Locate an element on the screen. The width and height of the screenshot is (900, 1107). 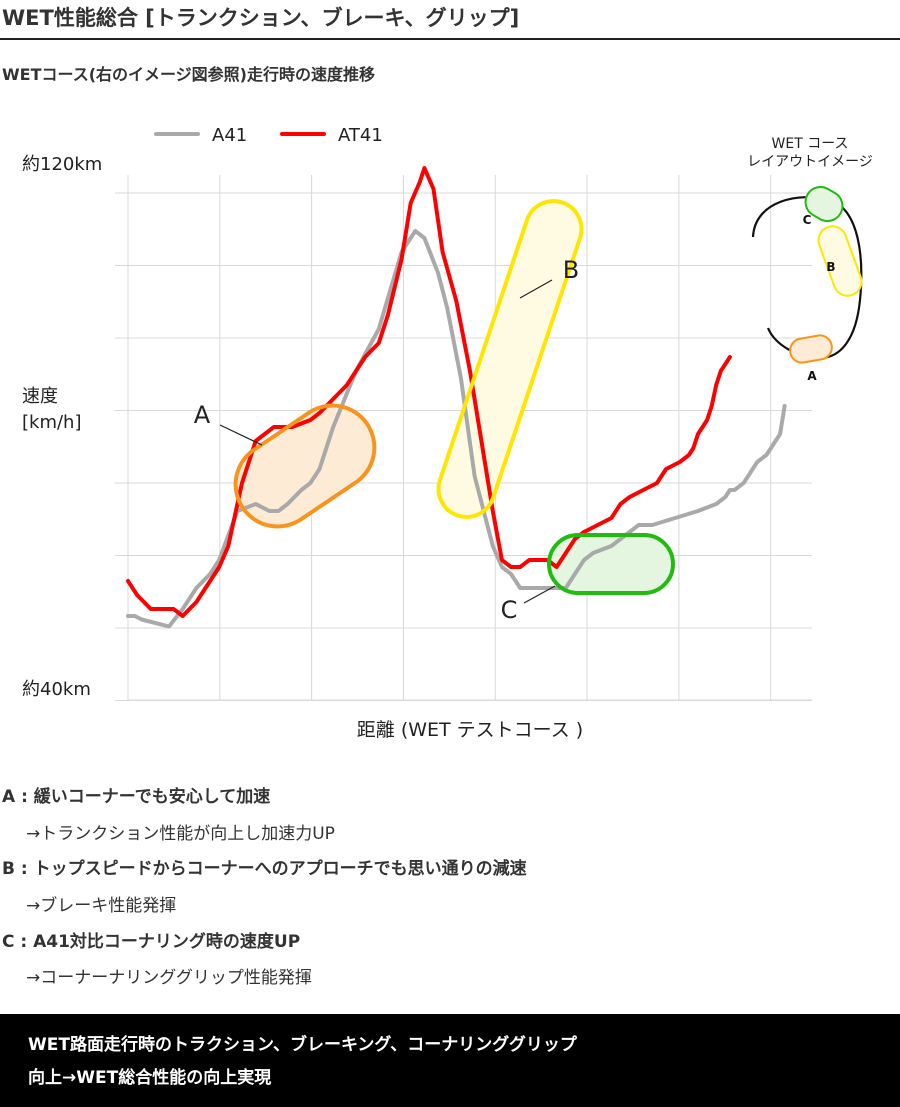
course-layout-inset: WET コース レイアウトイメージ C B A is located at coordinates (810, 259).